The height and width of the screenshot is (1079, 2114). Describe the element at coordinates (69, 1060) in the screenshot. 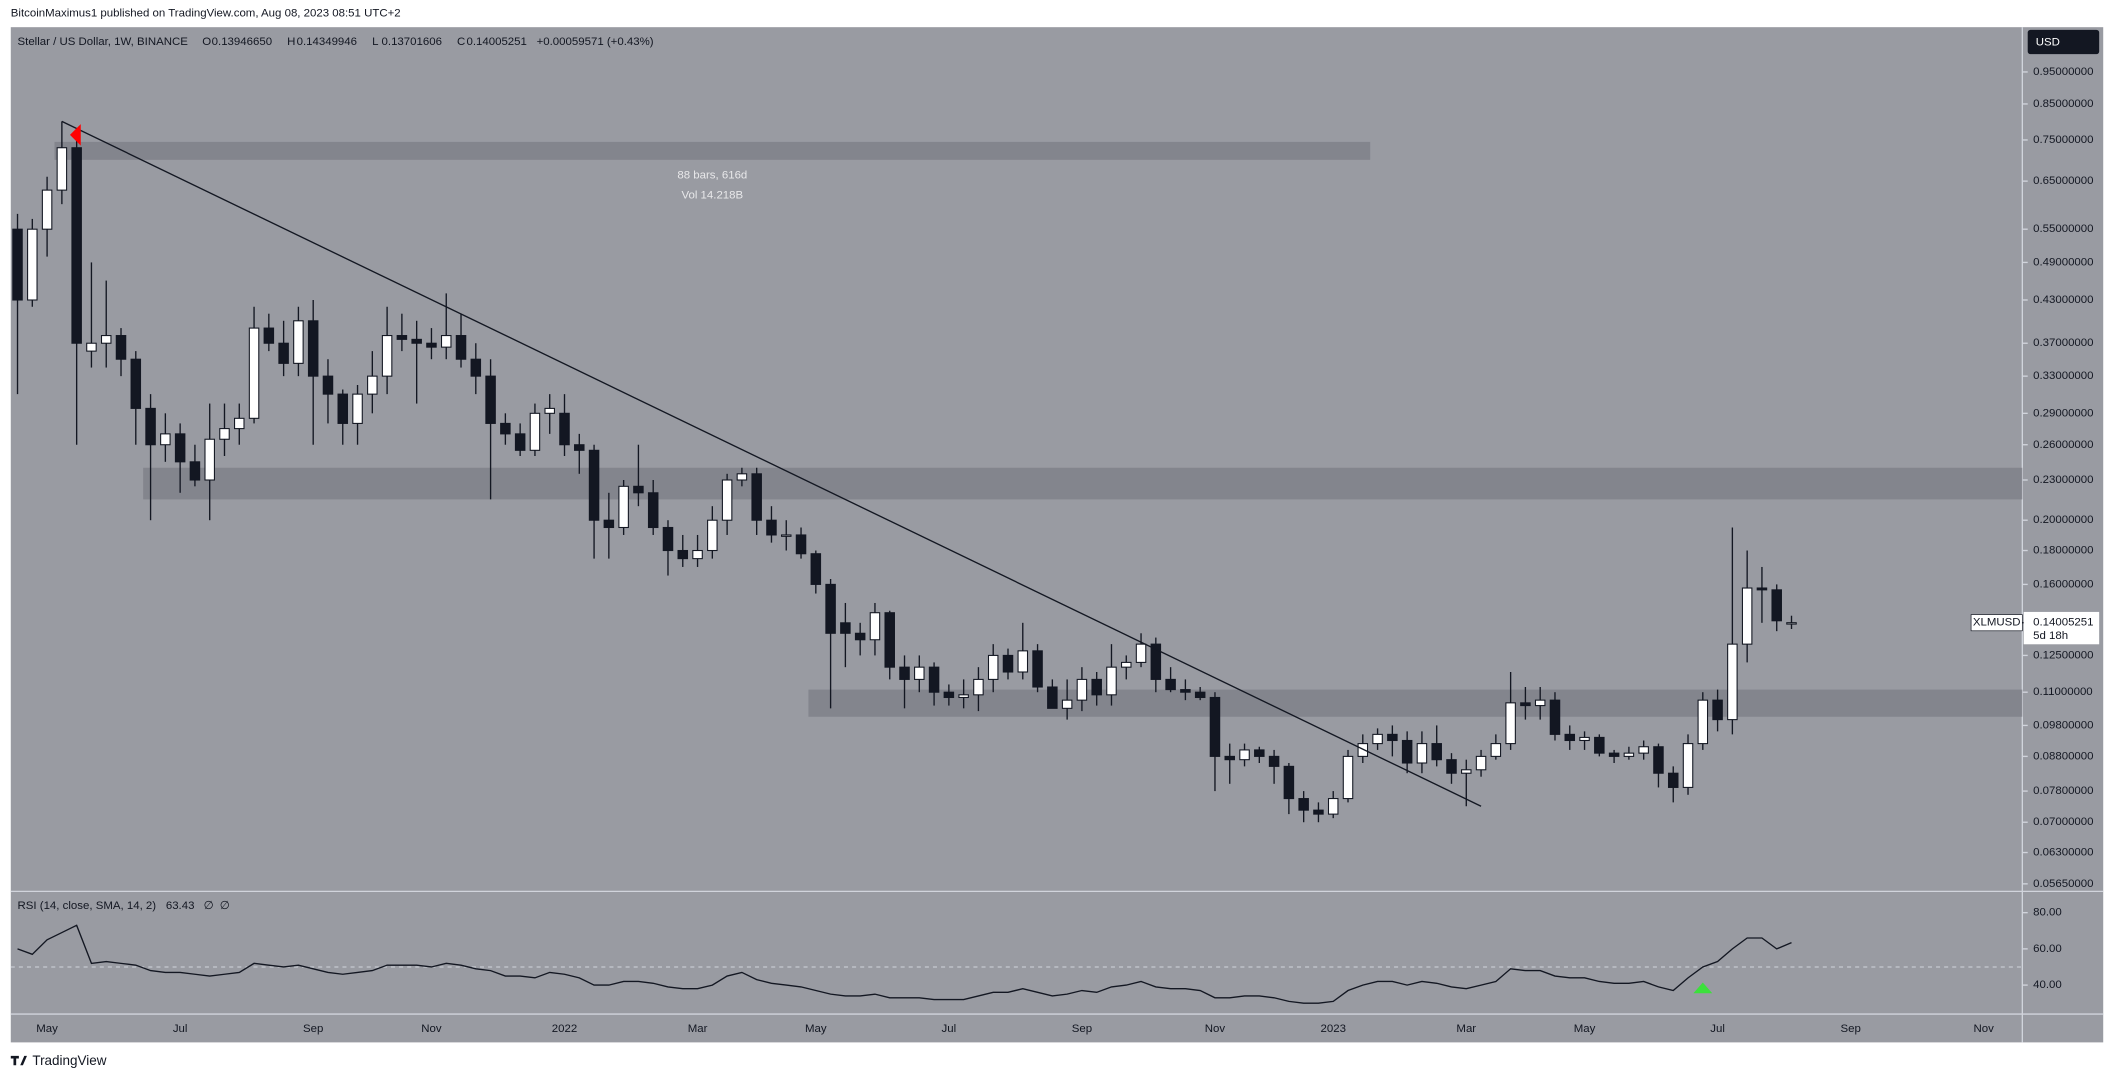

I see `logo-text: TradingView` at that location.